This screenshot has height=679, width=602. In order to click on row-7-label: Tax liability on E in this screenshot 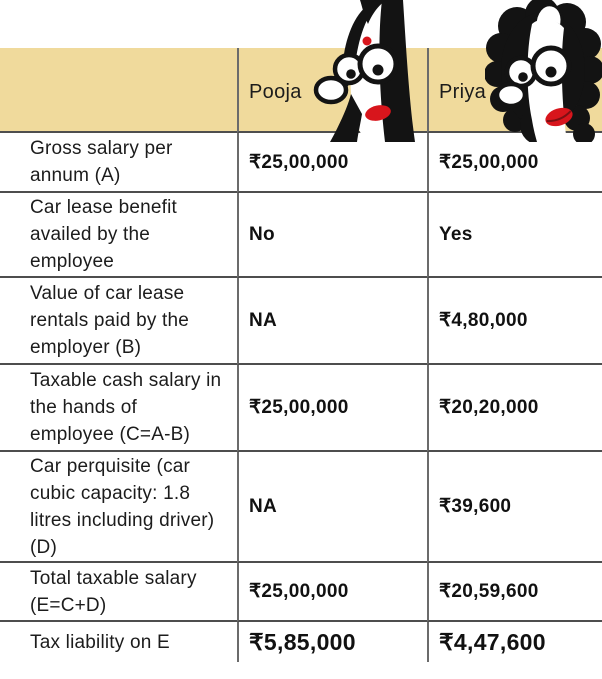, I will do `click(118, 642)`.